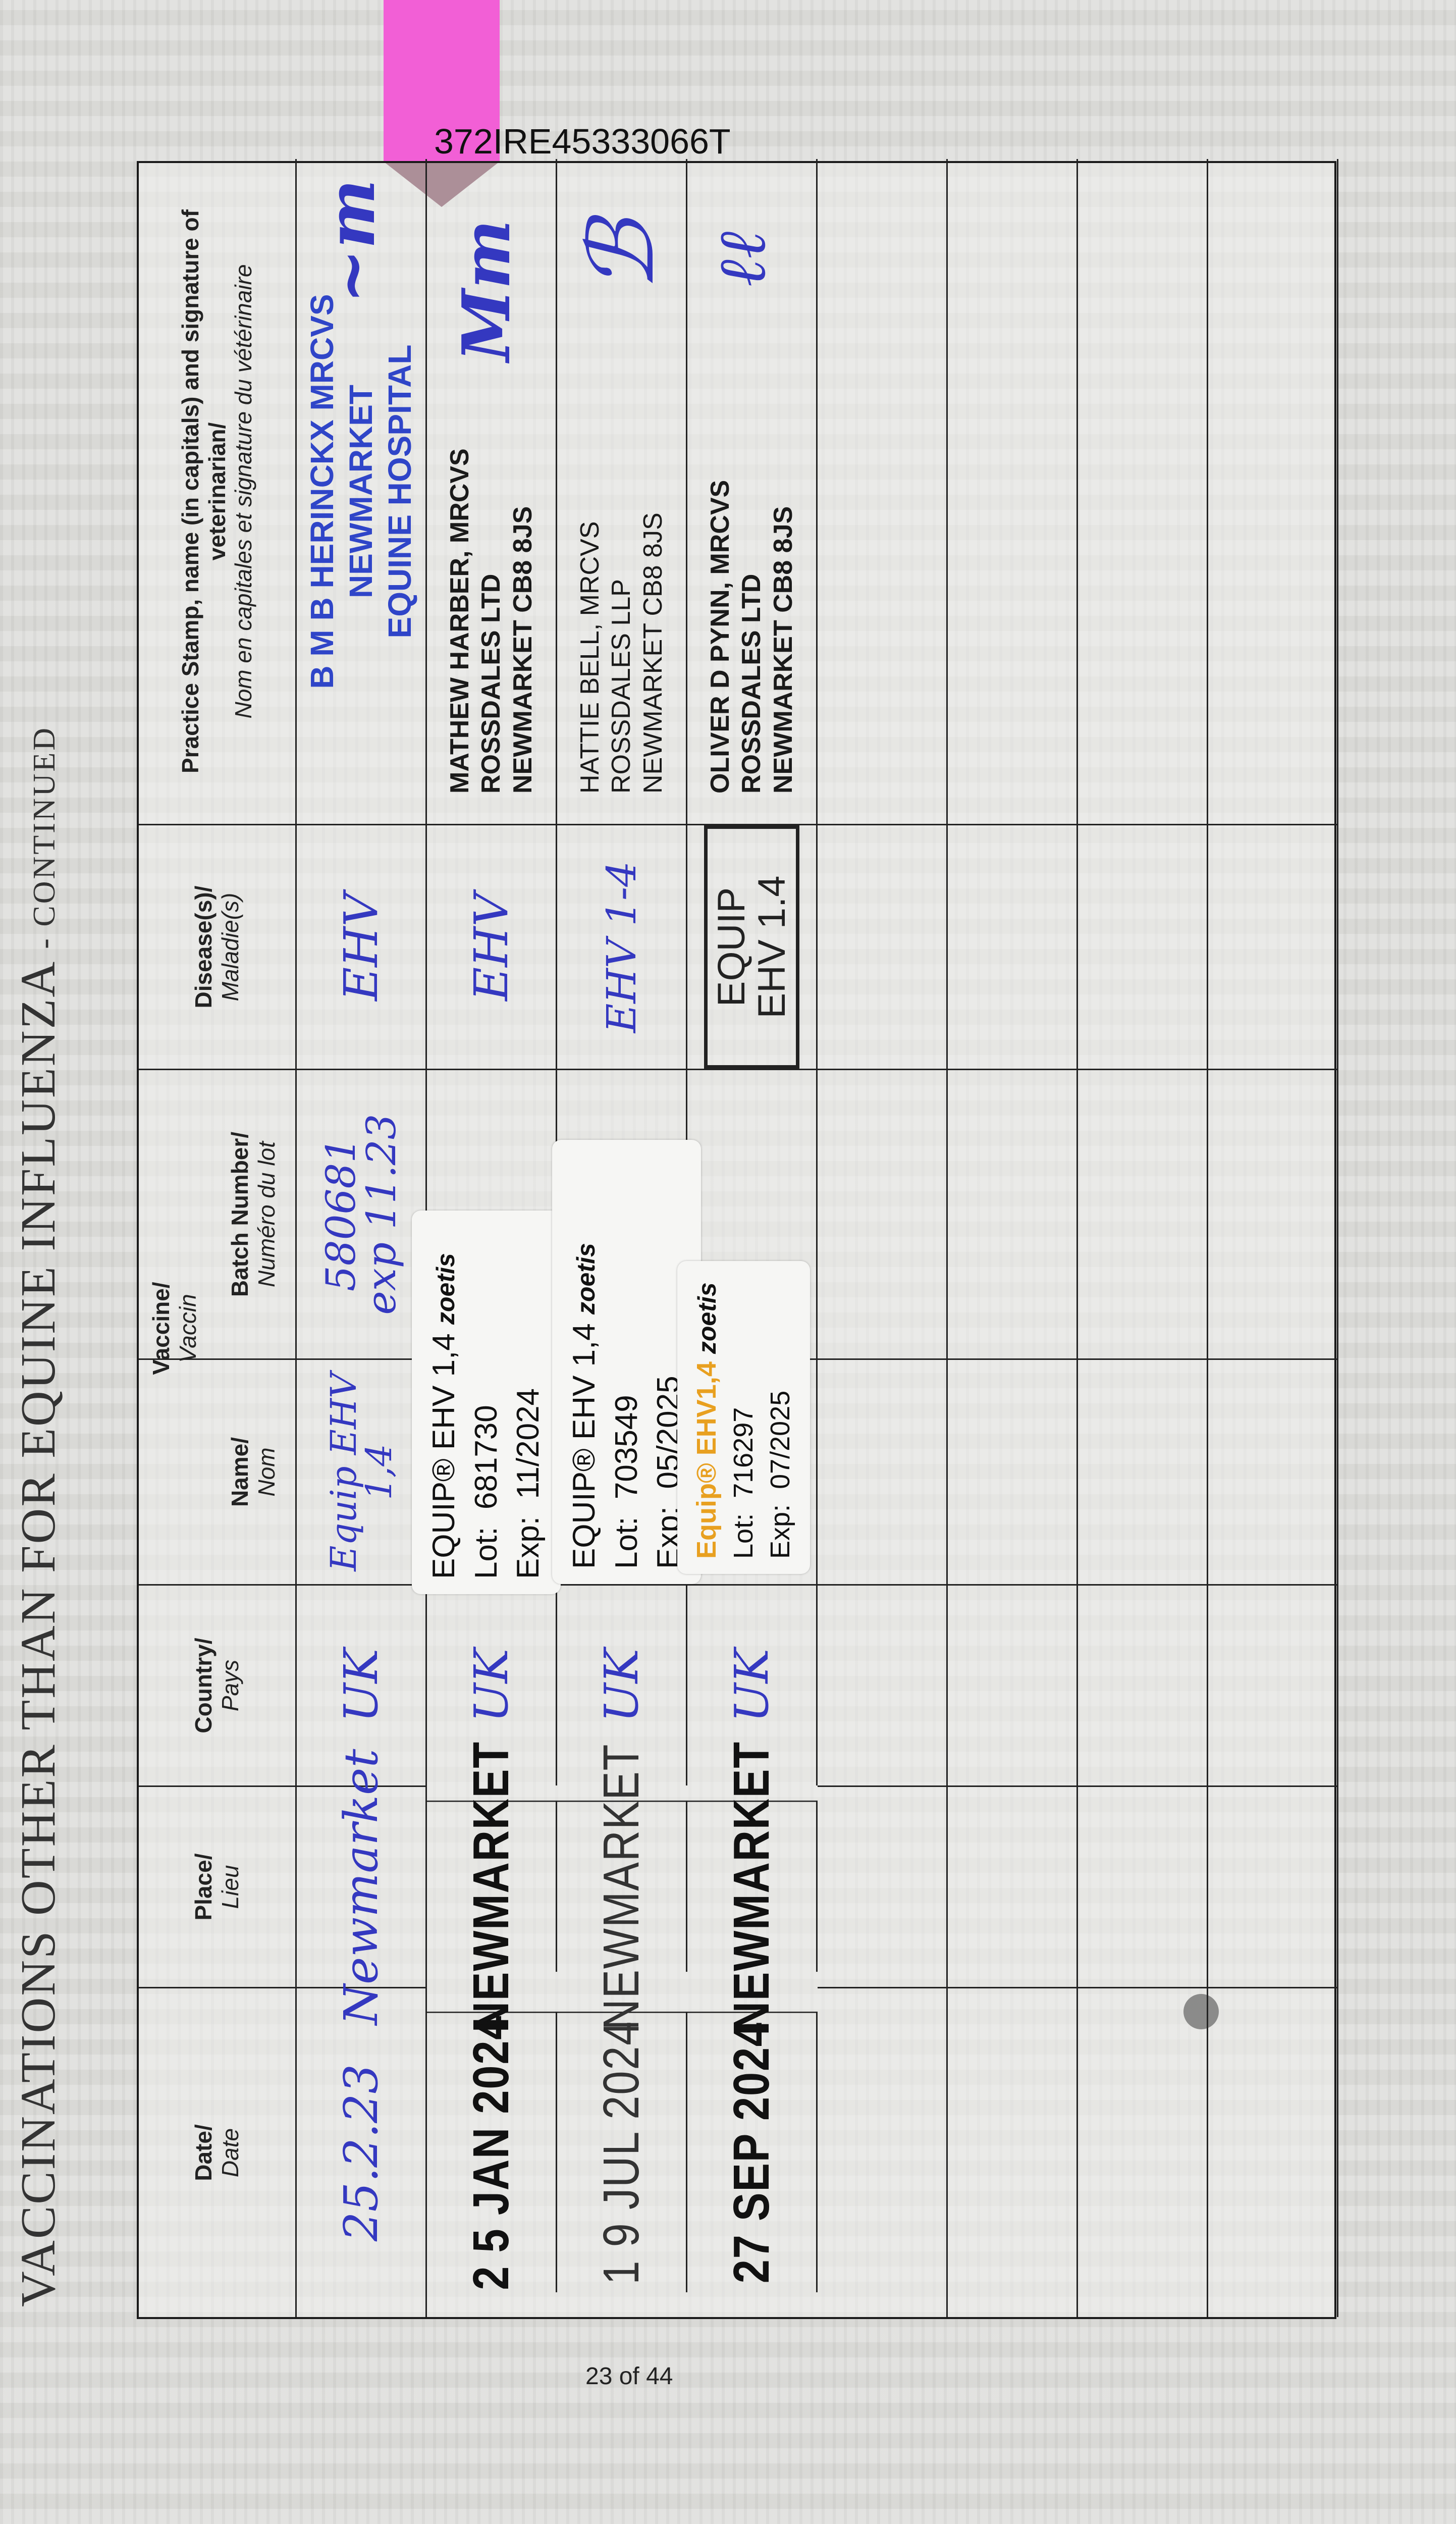 The height and width of the screenshot is (2524, 1456). Describe the element at coordinates (622, 256) in the screenshot. I see `vet-signature: ℬ` at that location.